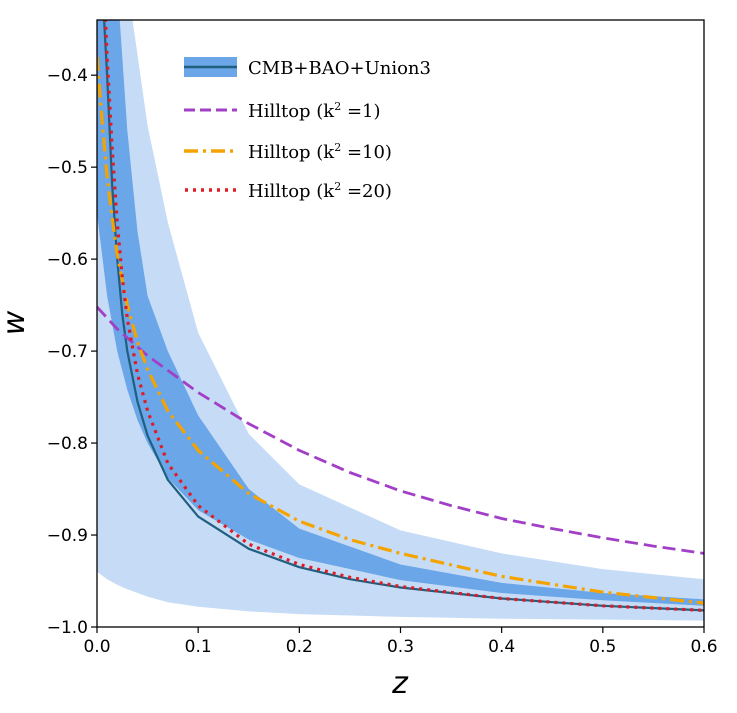  I want to click on legend-label-cmb: CMB+BAO+Union3, so click(339, 68).